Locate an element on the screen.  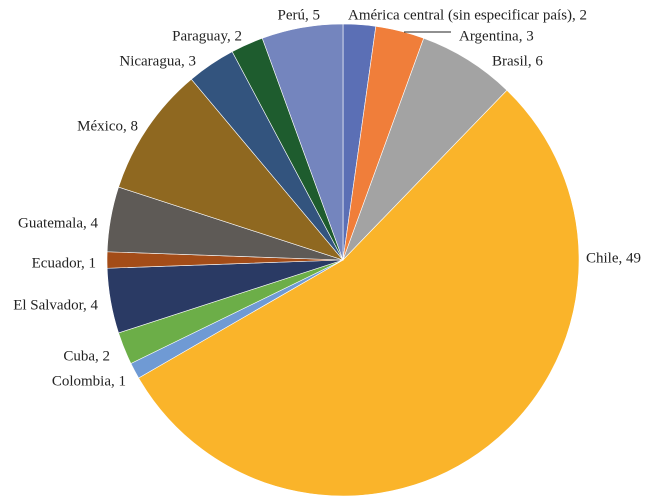
data-label-argentina: Argentina, 3 is located at coordinates (496, 36).